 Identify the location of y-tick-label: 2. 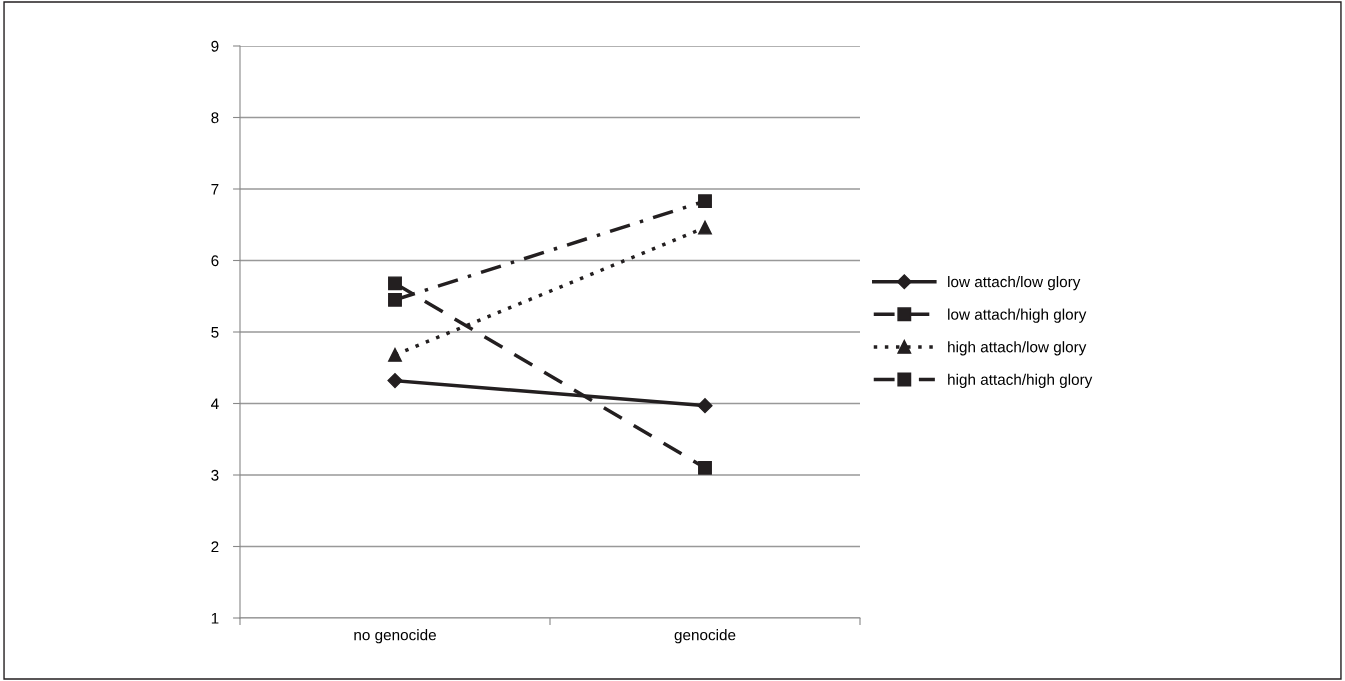
(215, 547).